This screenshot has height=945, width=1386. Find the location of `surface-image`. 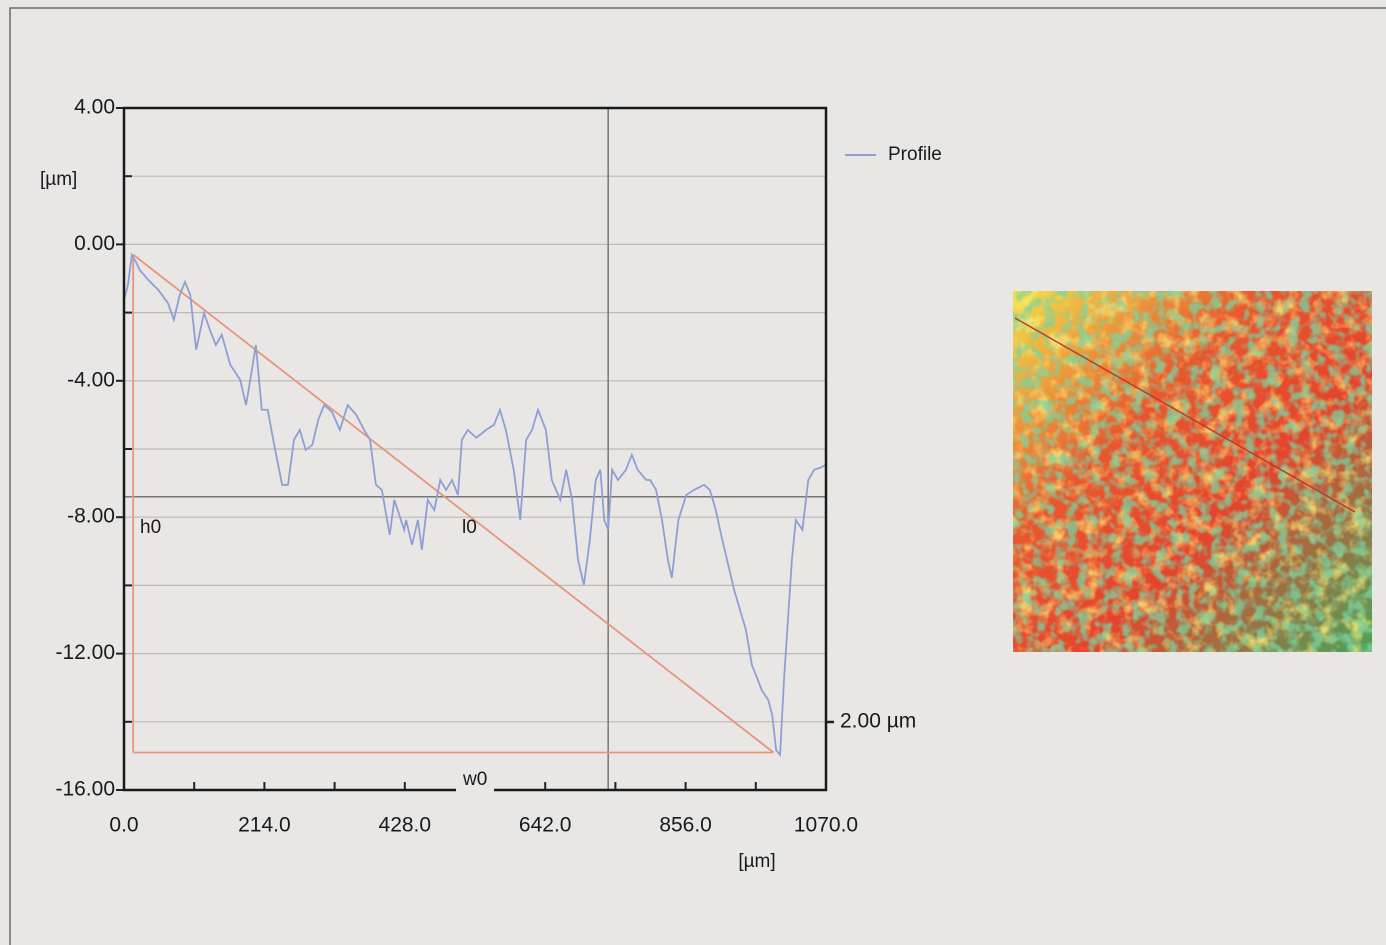

surface-image is located at coordinates (1192, 471).